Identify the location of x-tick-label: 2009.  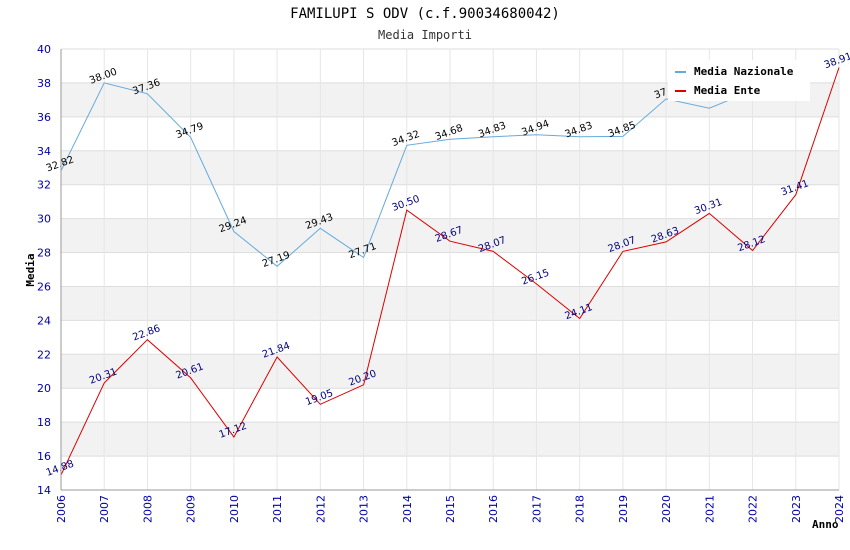
(191, 509).